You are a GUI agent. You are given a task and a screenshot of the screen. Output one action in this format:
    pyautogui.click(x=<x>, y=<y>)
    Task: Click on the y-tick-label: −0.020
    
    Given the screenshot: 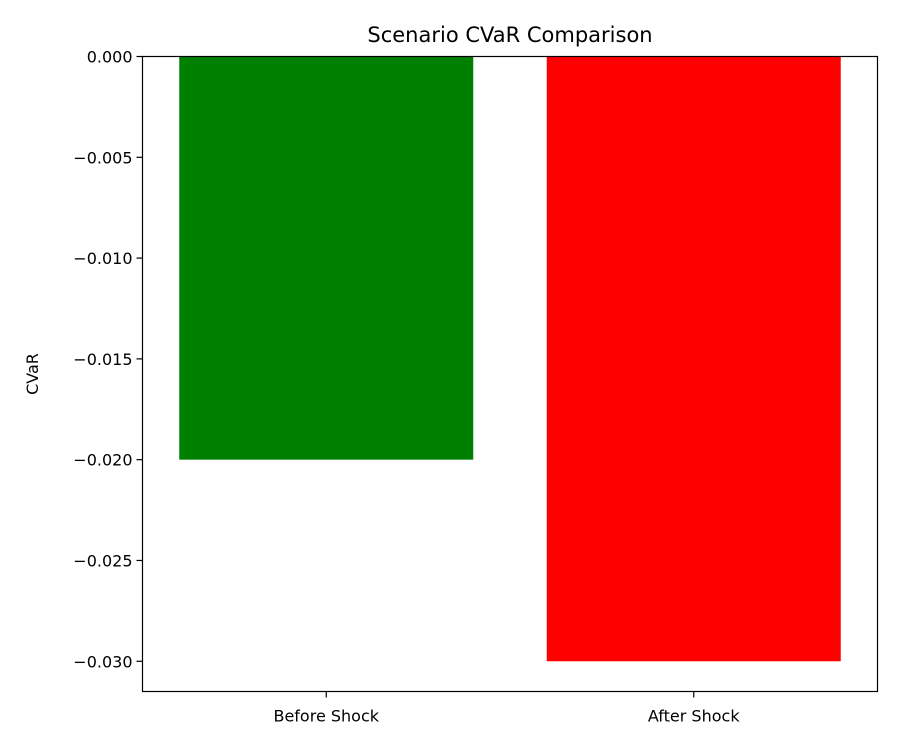 What is the action you would take?
    pyautogui.click(x=102, y=460)
    